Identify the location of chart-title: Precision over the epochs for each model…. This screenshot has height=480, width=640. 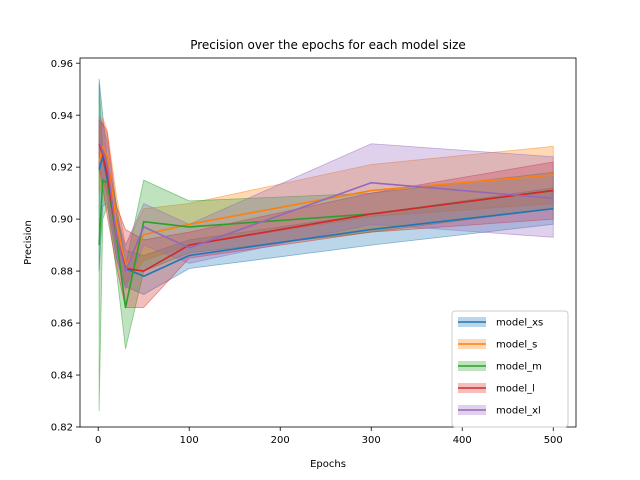
(328, 45).